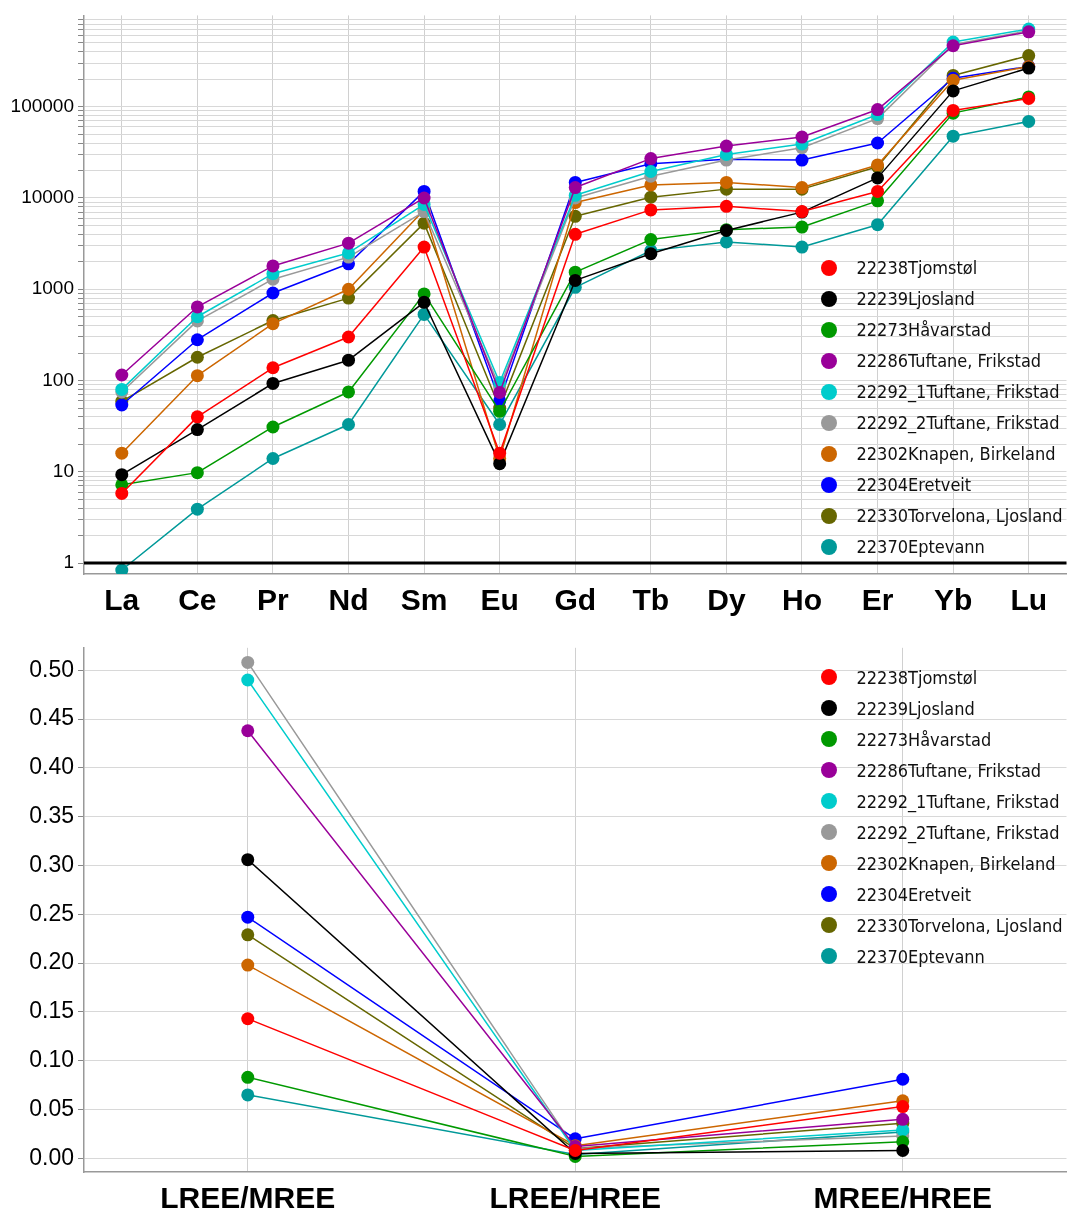 This screenshot has width=1073, height=1228. I want to click on x-tick-label: Ho, so click(801, 600).